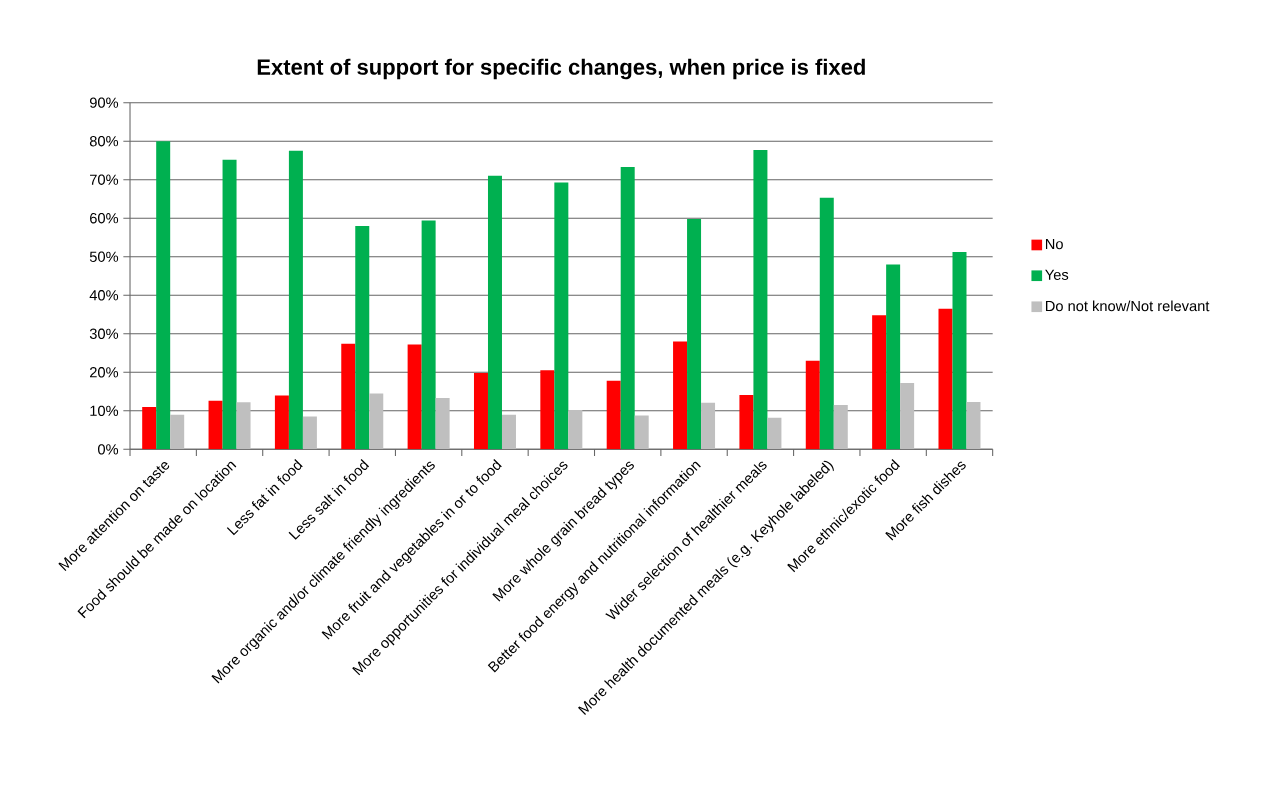 The height and width of the screenshot is (811, 1284). What do you see at coordinates (104, 257) in the screenshot?
I see `y-tick-label: 50%` at bounding box center [104, 257].